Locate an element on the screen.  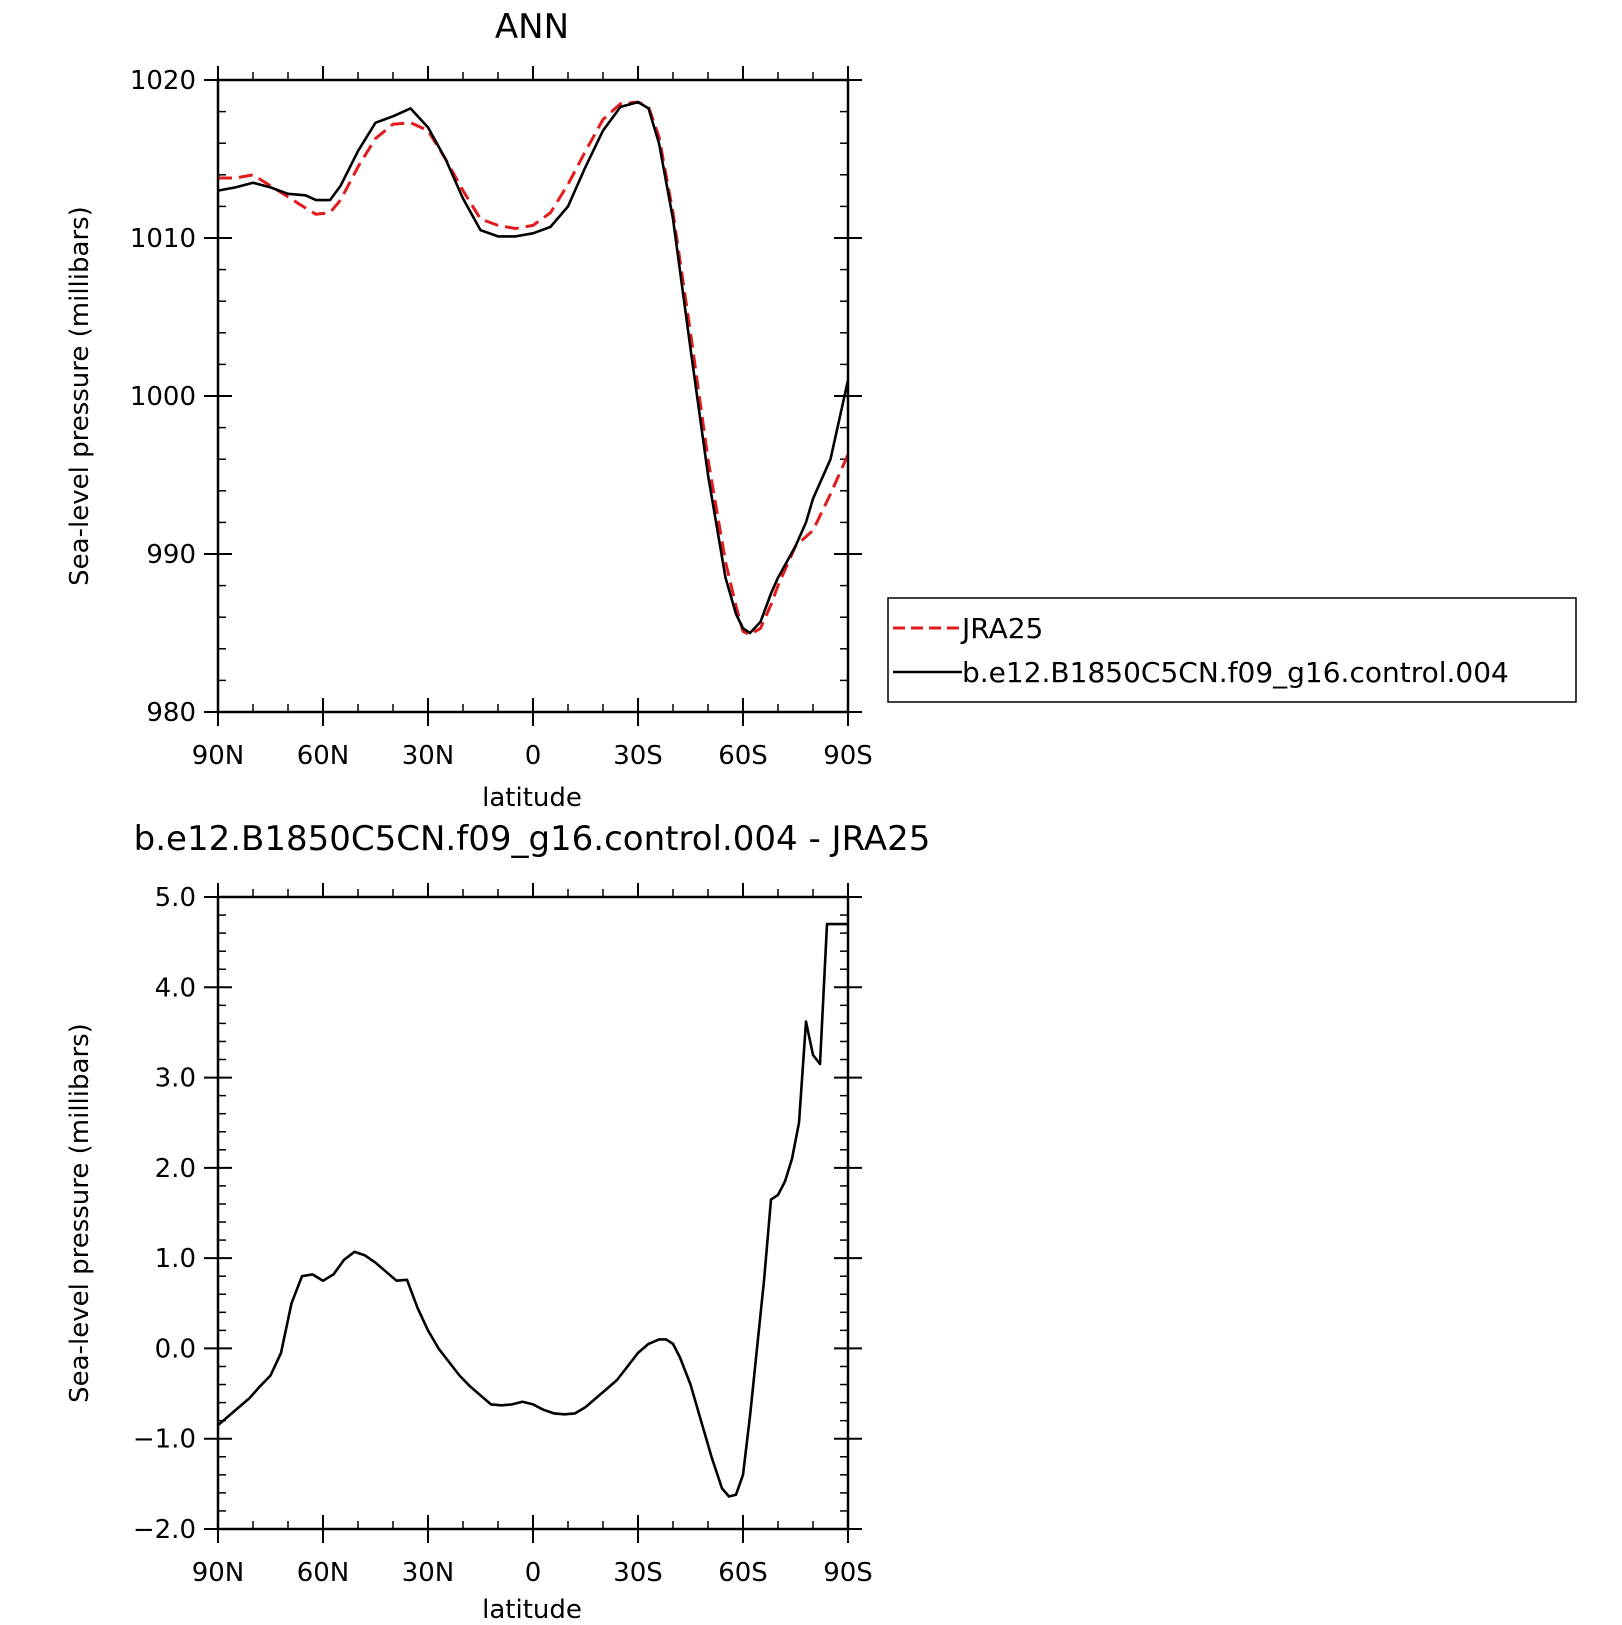
y-tick-label: 2.0 is located at coordinates (175, 1169).